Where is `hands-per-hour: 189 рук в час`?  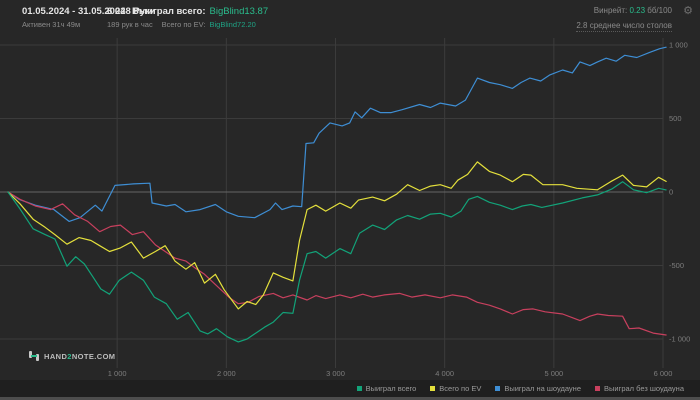
hands-per-hour: 189 рук в час is located at coordinates (130, 24).